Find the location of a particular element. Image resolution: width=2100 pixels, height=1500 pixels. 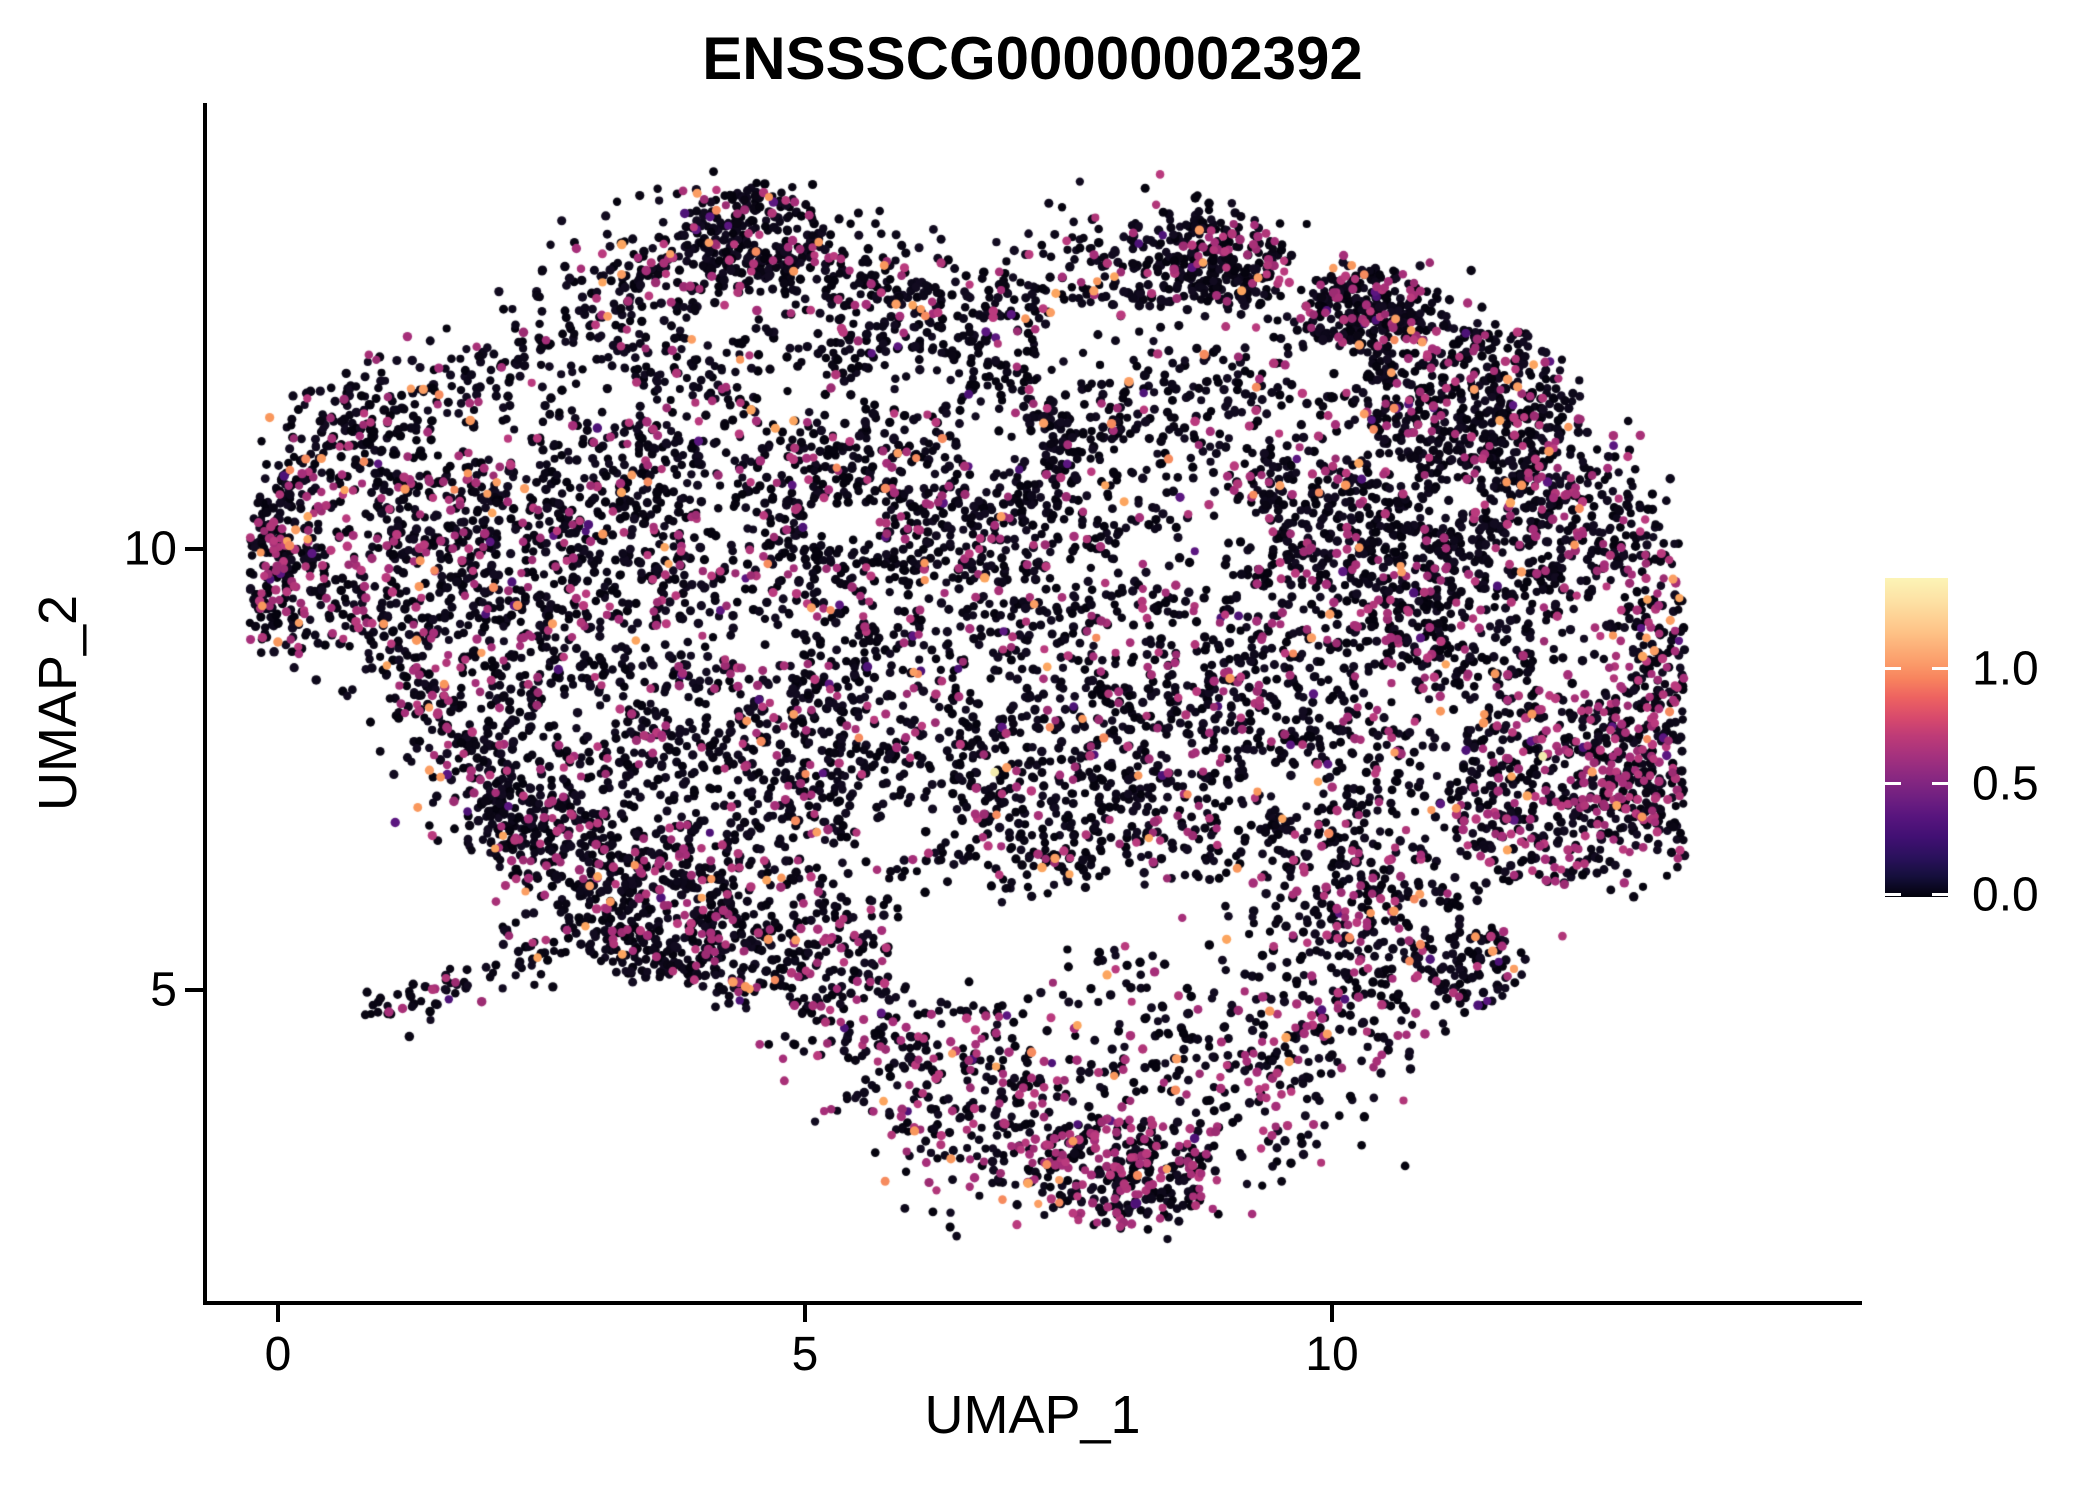

colorbar-label: 0.5 is located at coordinates (2005, 783).